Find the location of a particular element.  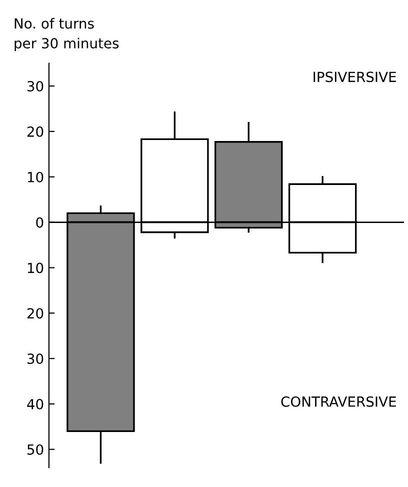

y-tick-label: 50 is located at coordinates (35, 449).